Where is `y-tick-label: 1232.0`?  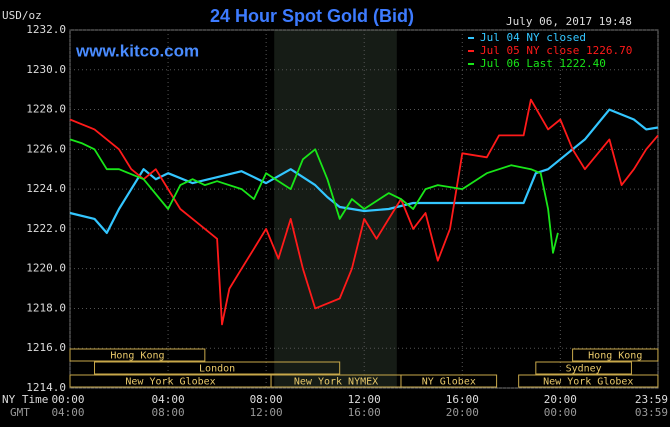 y-tick-label: 1232.0 is located at coordinates (46, 29).